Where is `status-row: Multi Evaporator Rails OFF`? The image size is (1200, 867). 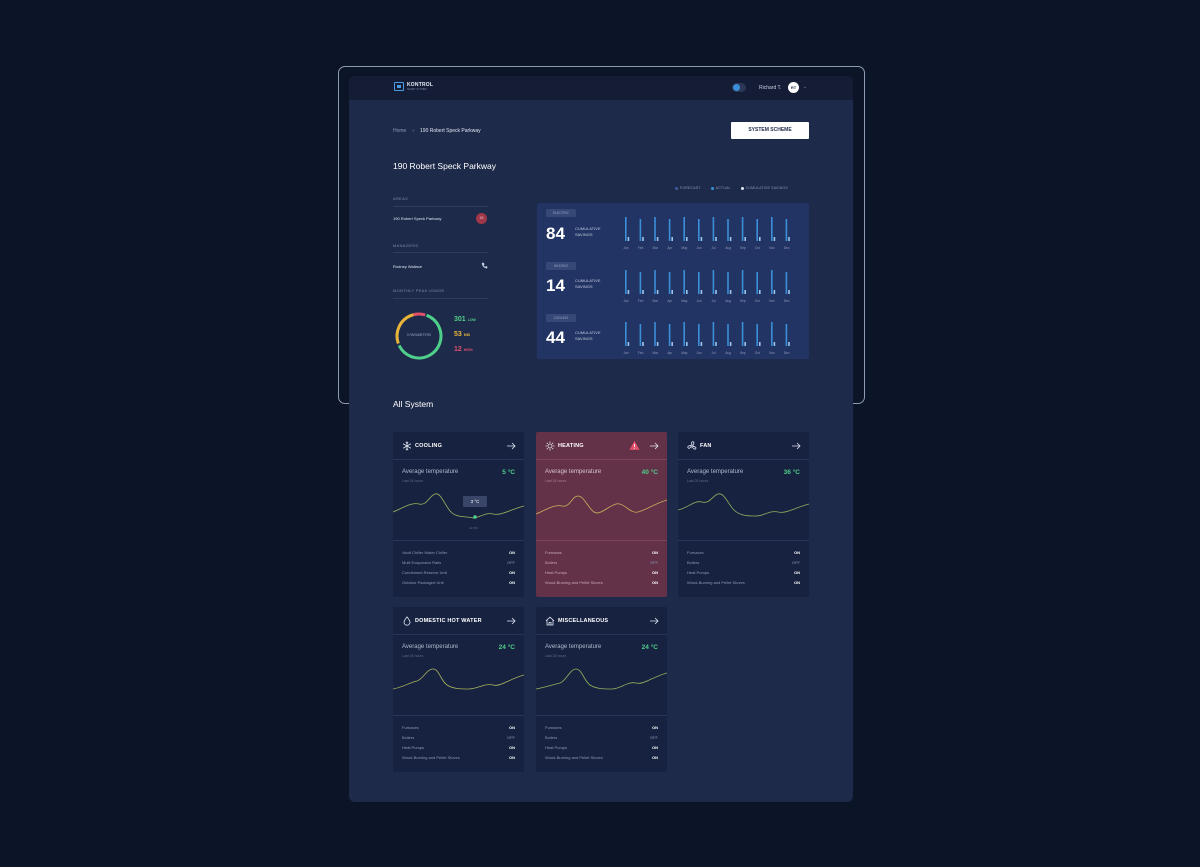 status-row: Multi Evaporator Rails OFF is located at coordinates (458, 562).